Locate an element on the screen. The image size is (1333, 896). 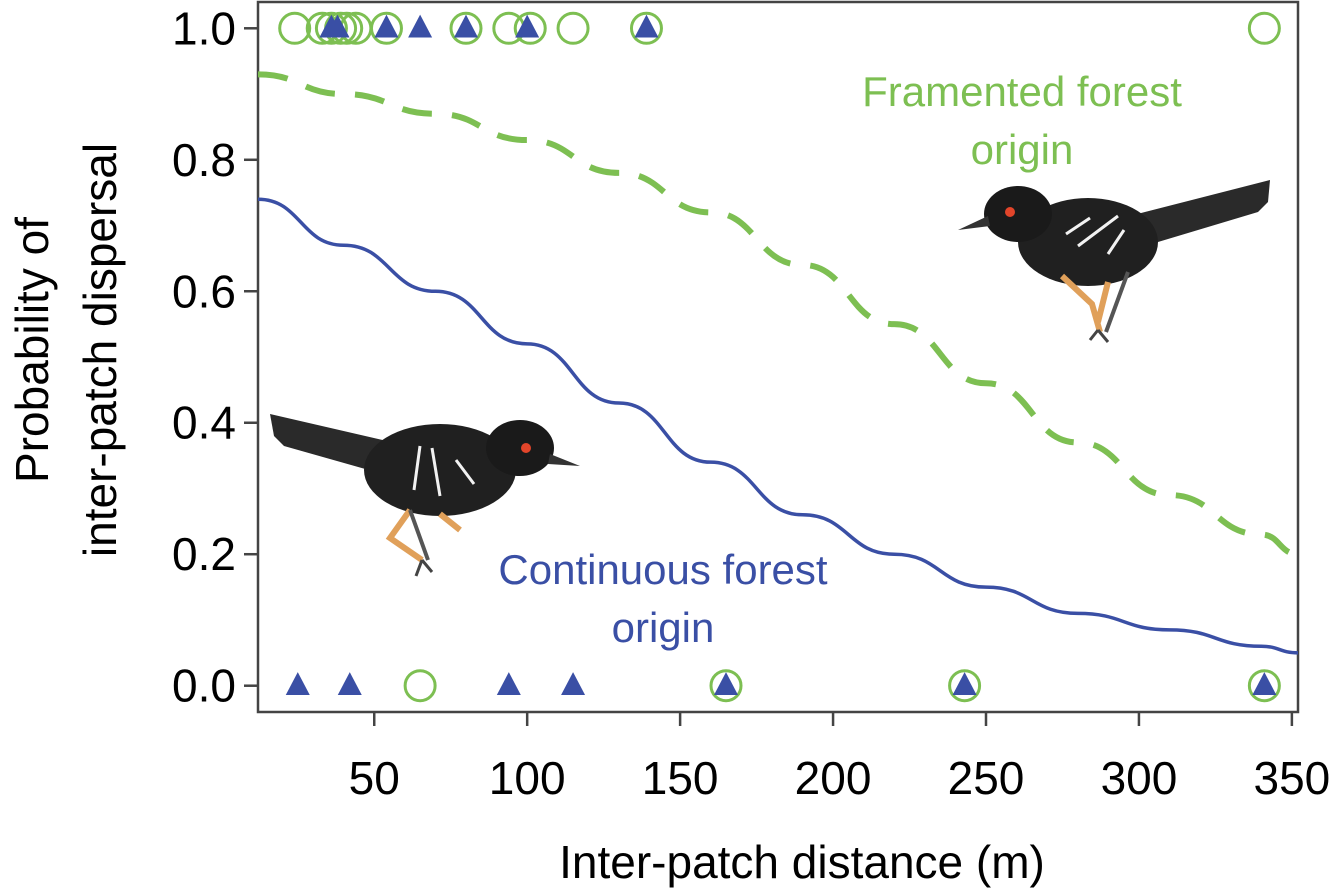
annotation-continuous-line-1: Continuous forest is located at coordinates (663, 569).